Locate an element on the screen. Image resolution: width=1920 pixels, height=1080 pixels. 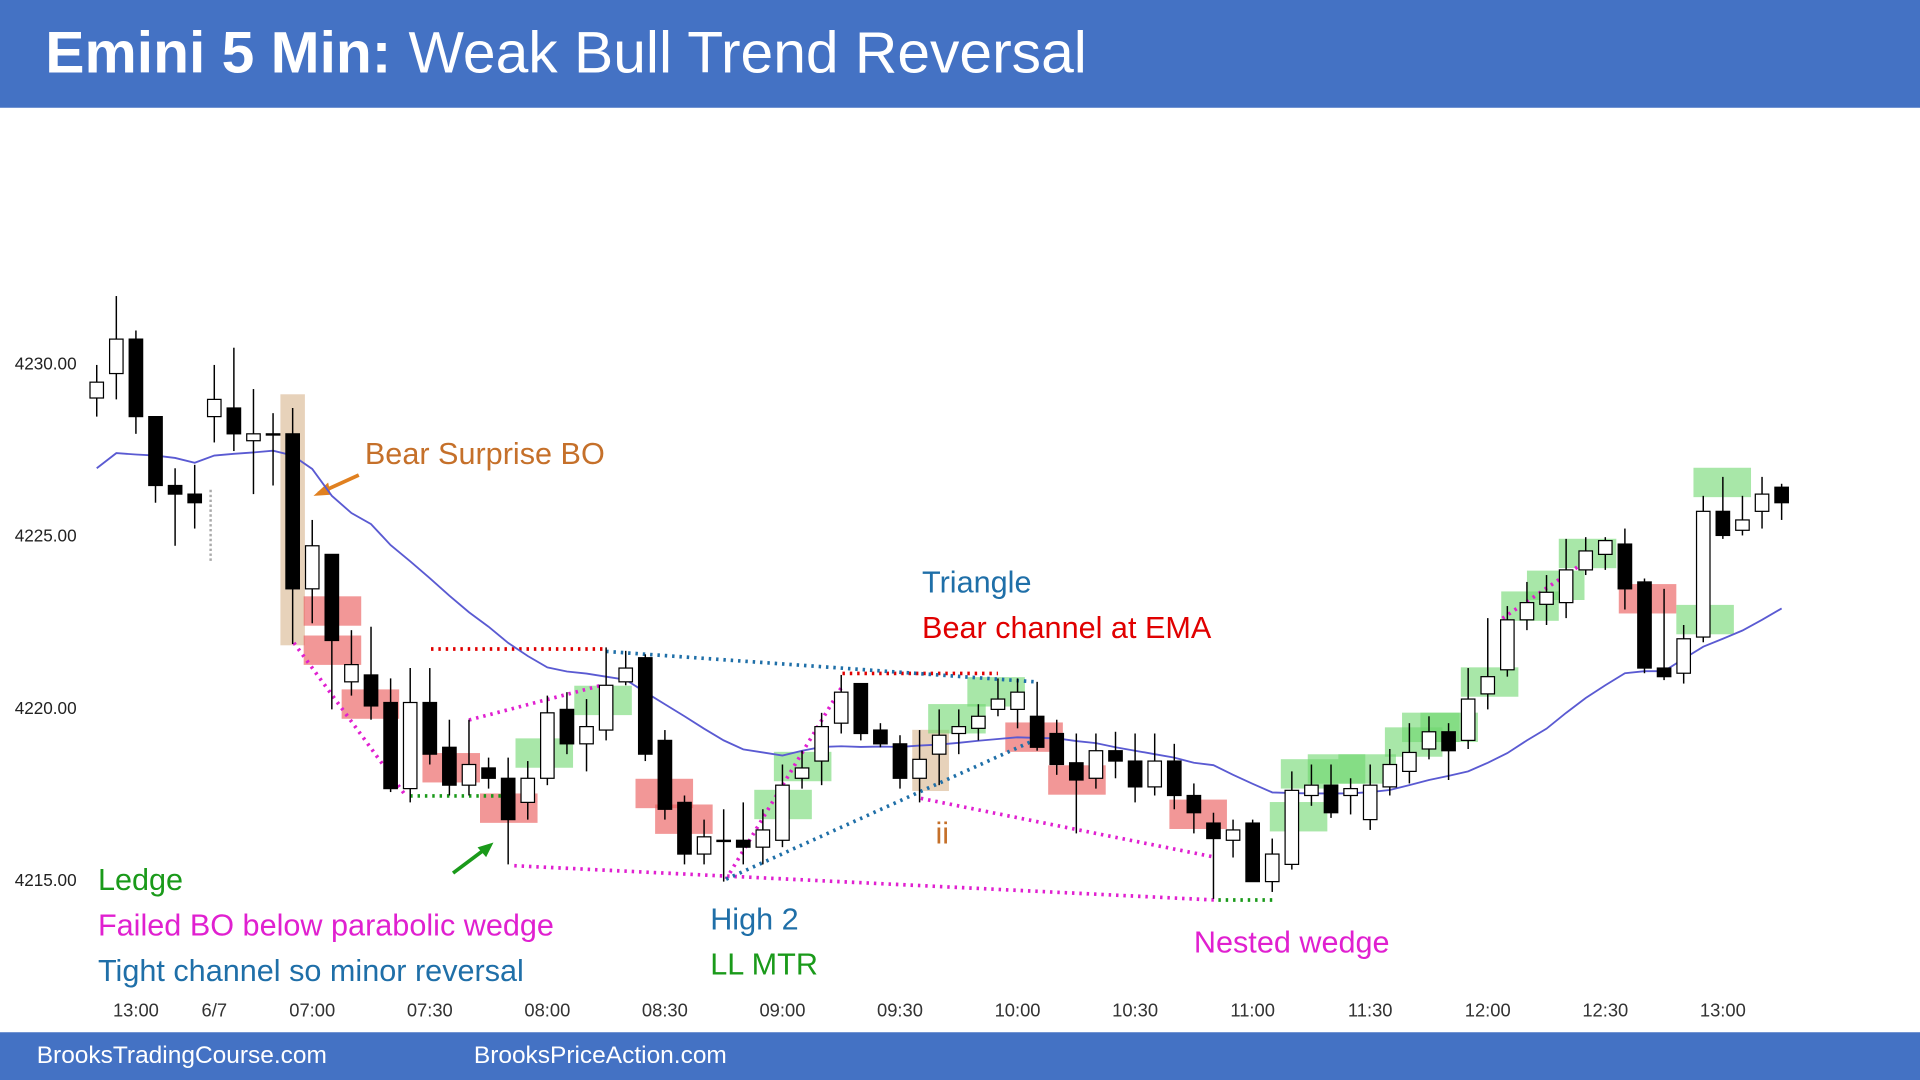
annotation: High 2 is located at coordinates (754, 919).